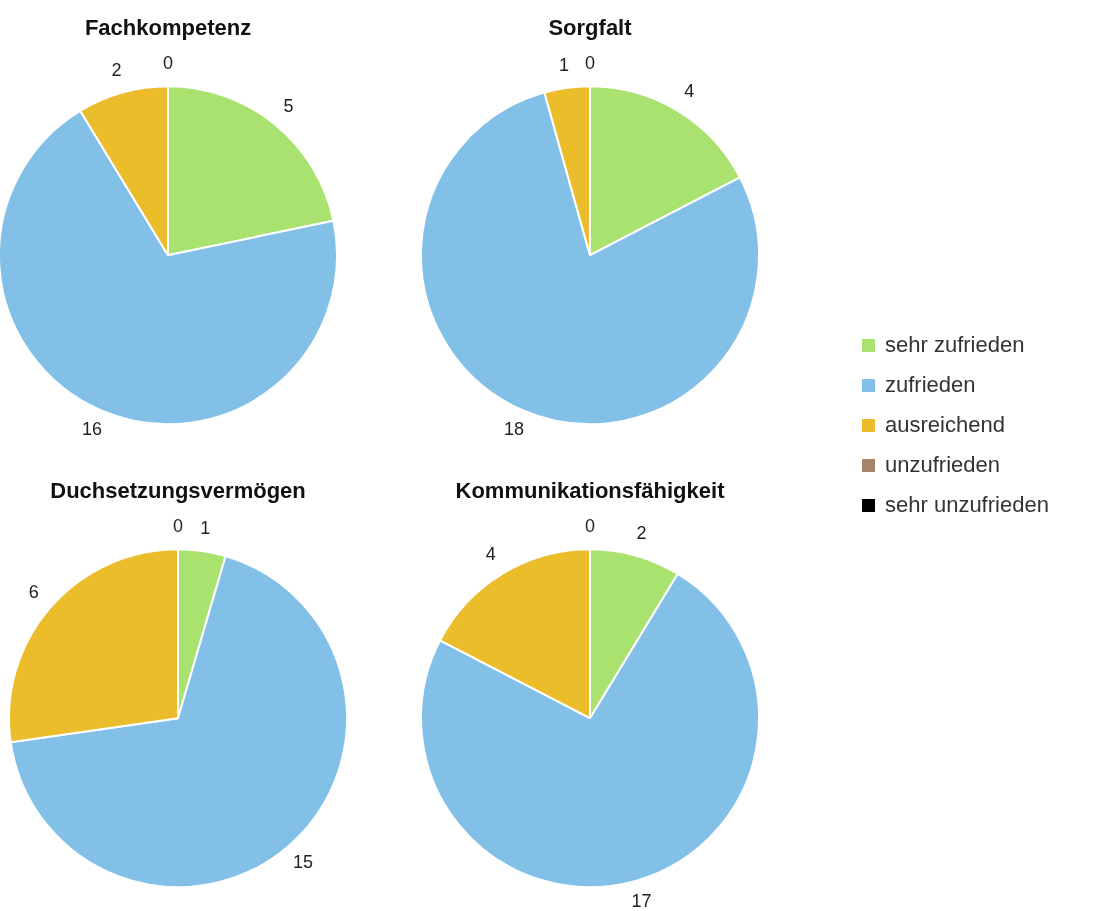  Describe the element at coordinates (945, 425) in the screenshot. I see `legend-label: ausreichend` at that location.